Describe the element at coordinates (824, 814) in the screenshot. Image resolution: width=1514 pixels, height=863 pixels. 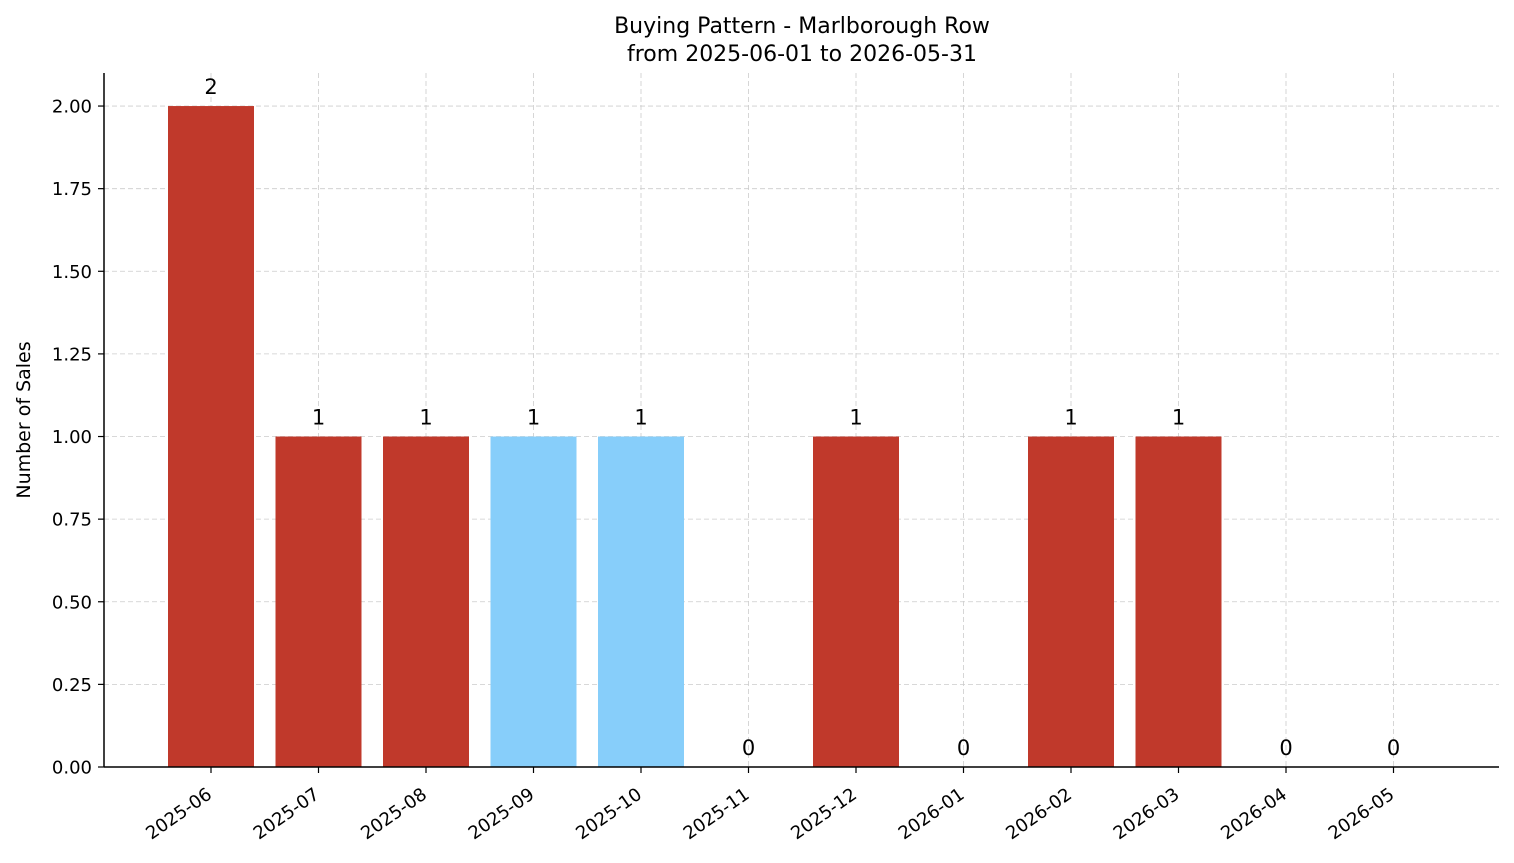
I see `x-tick-label: 2025-12` at that location.